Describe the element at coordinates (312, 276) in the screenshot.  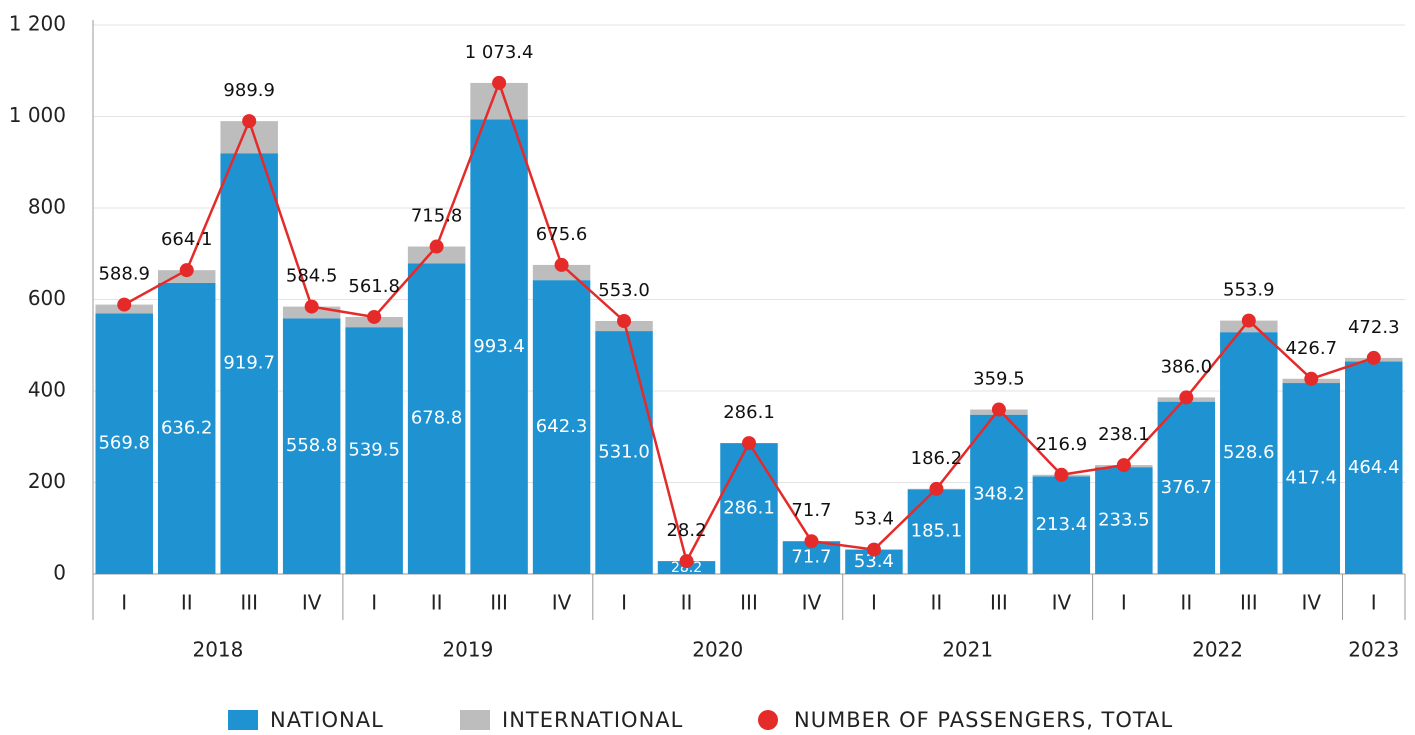
I see `total-value-label: 584.5` at that location.